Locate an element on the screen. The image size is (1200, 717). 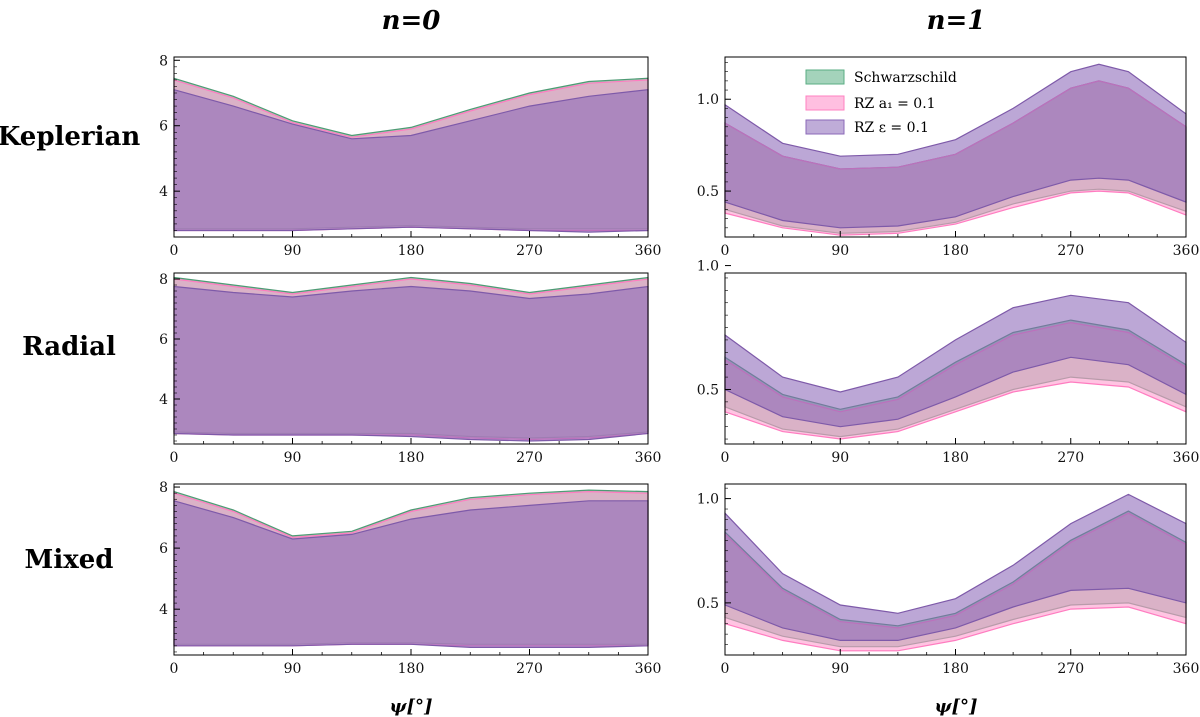
x-tick-label-mixed-n1-1: 90 is located at coordinates (840, 669).